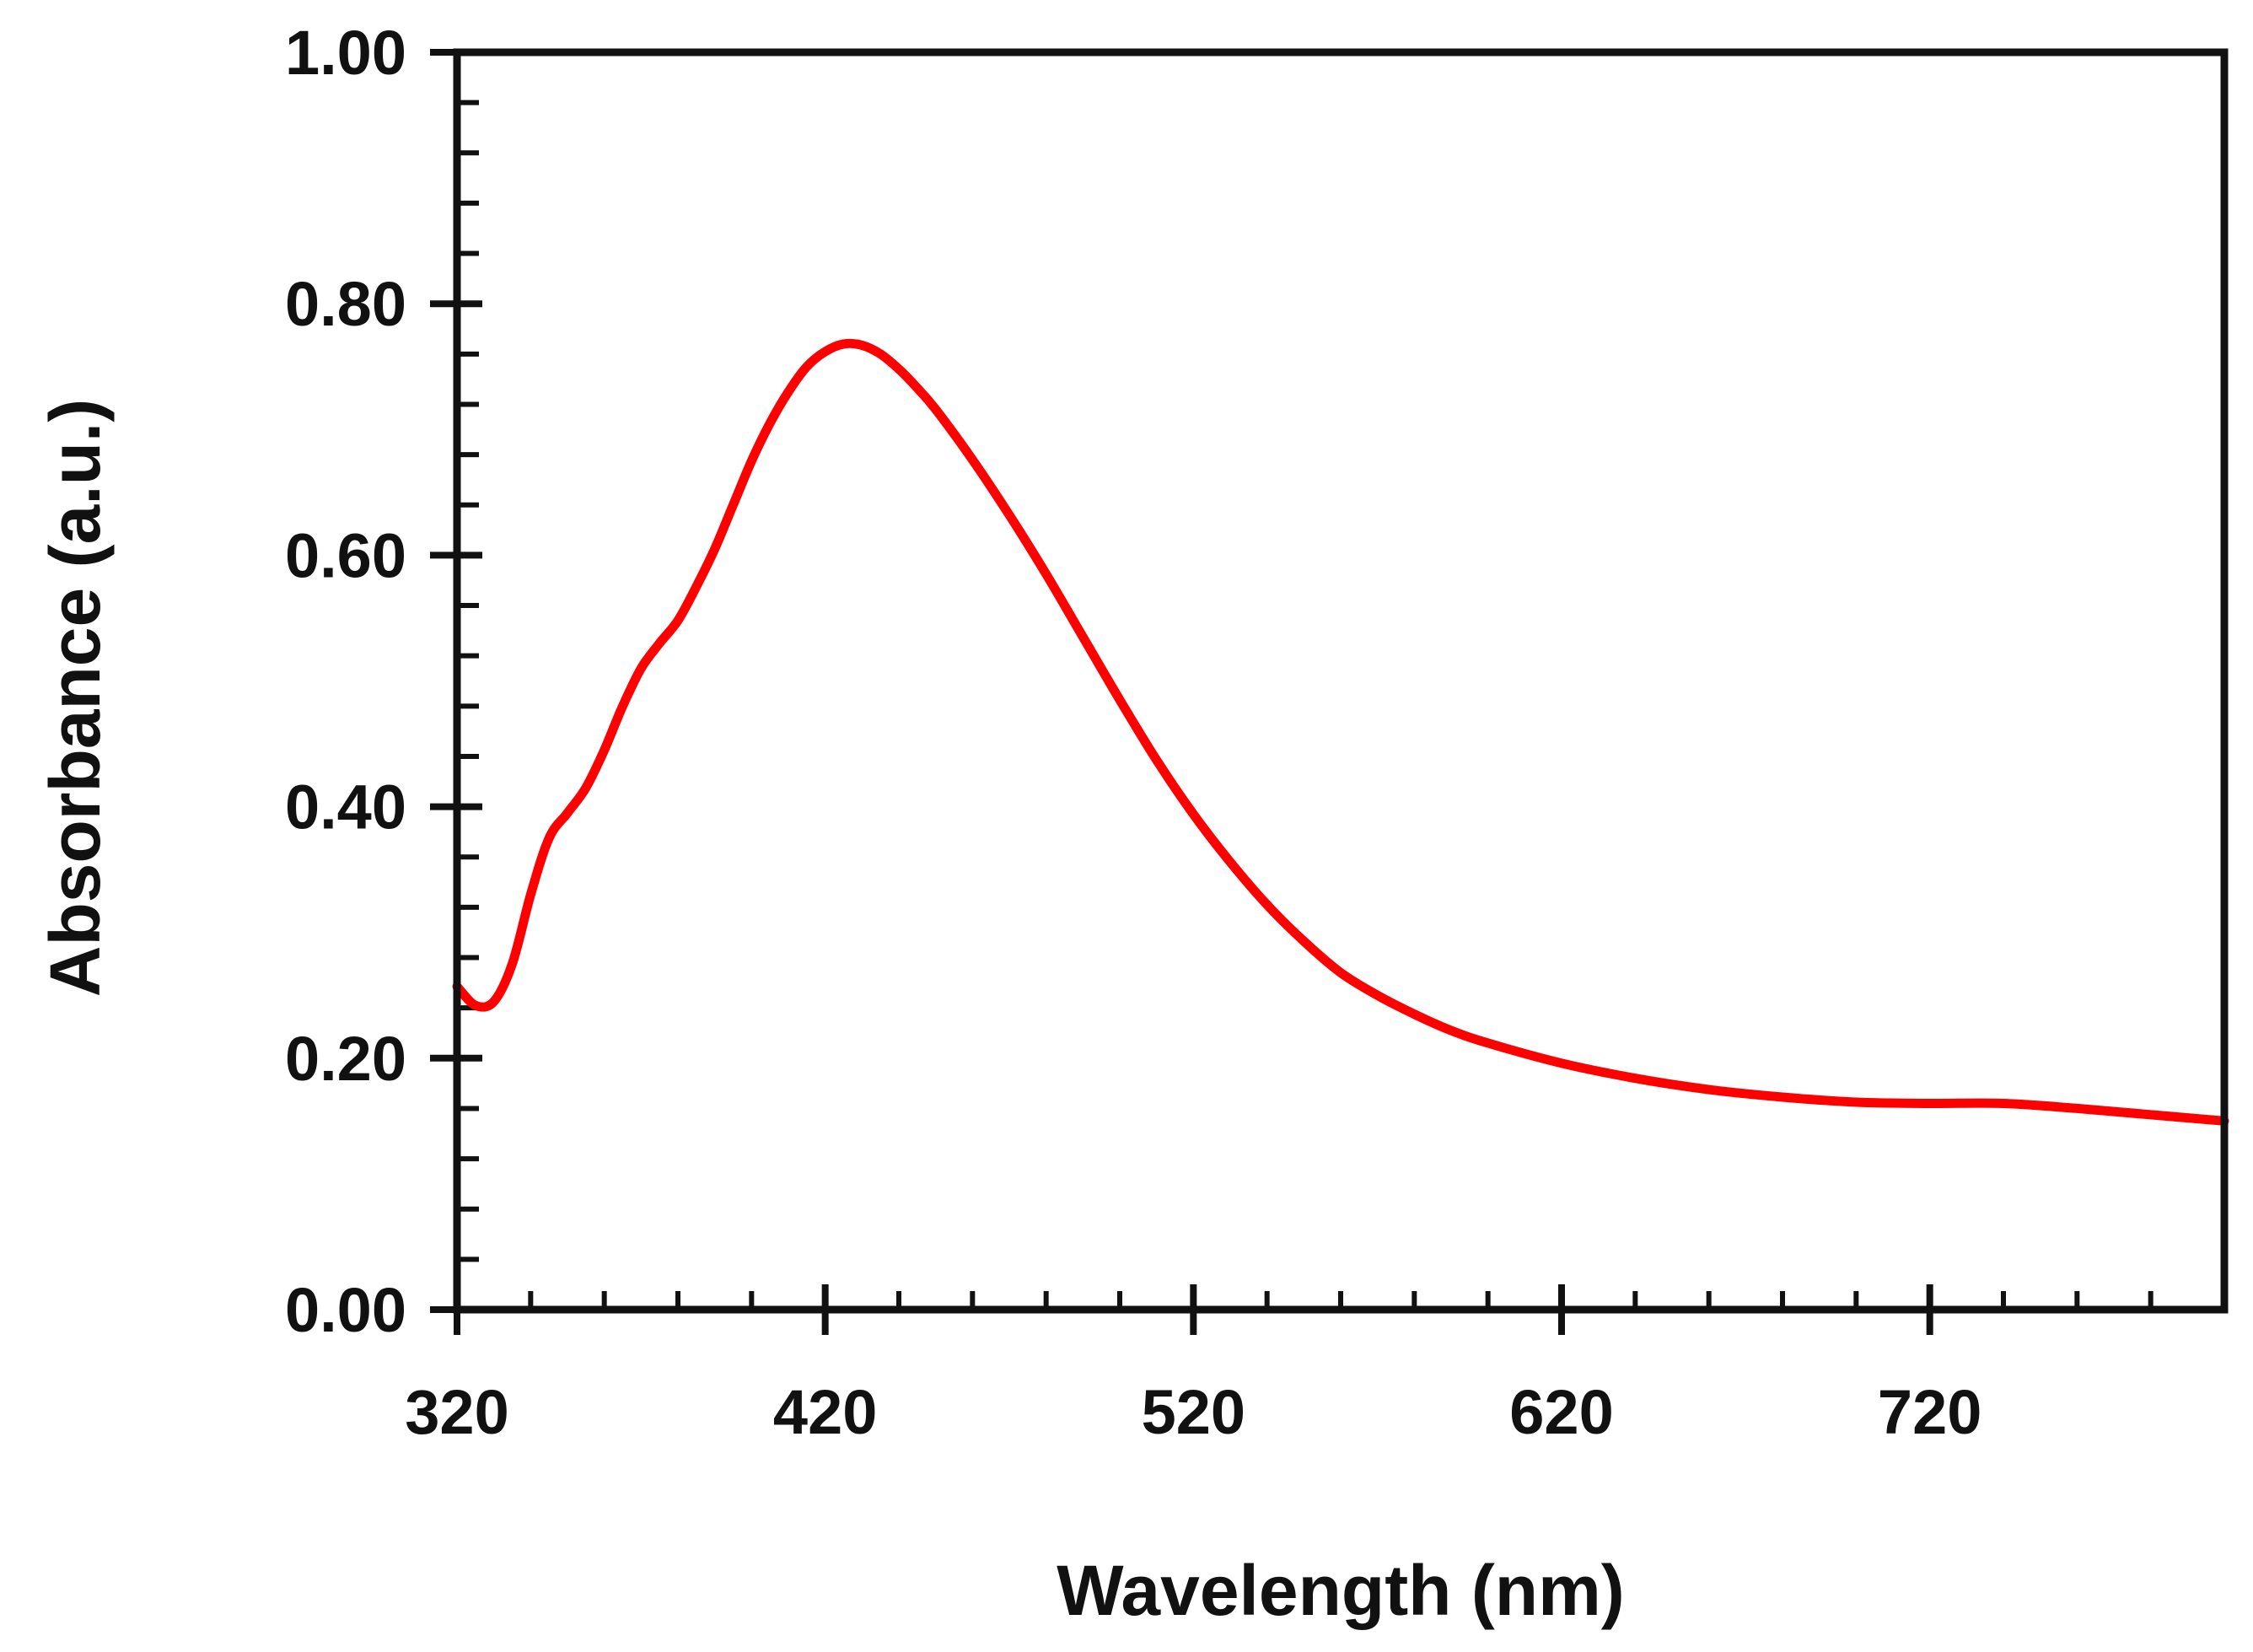  I want to click on y-tick-labels: 0.00 0.20 0.40 0.60 0.80 1.00, so click(345, 682).